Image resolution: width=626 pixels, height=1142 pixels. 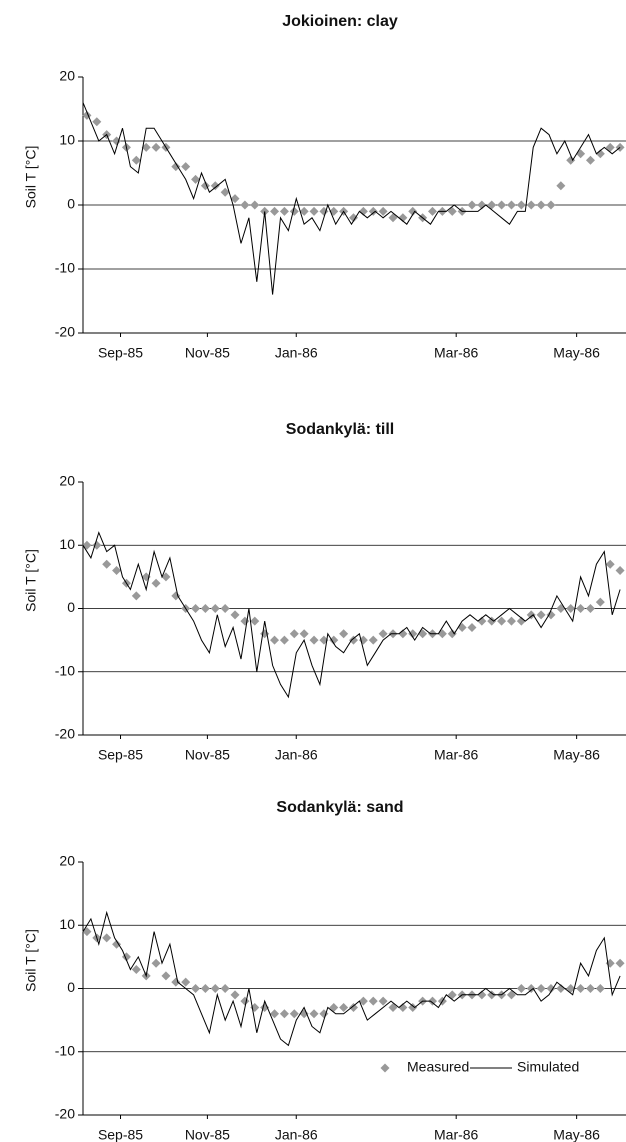 What do you see at coordinates (71, 607) in the screenshot?
I see `y-tick-label: 0` at bounding box center [71, 607].